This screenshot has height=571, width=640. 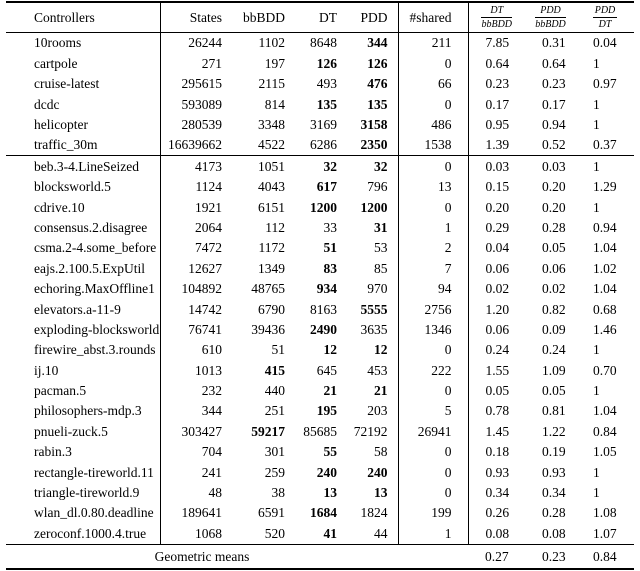 I want to click on controller-cell: blocksworld.5, so click(x=83, y=187).